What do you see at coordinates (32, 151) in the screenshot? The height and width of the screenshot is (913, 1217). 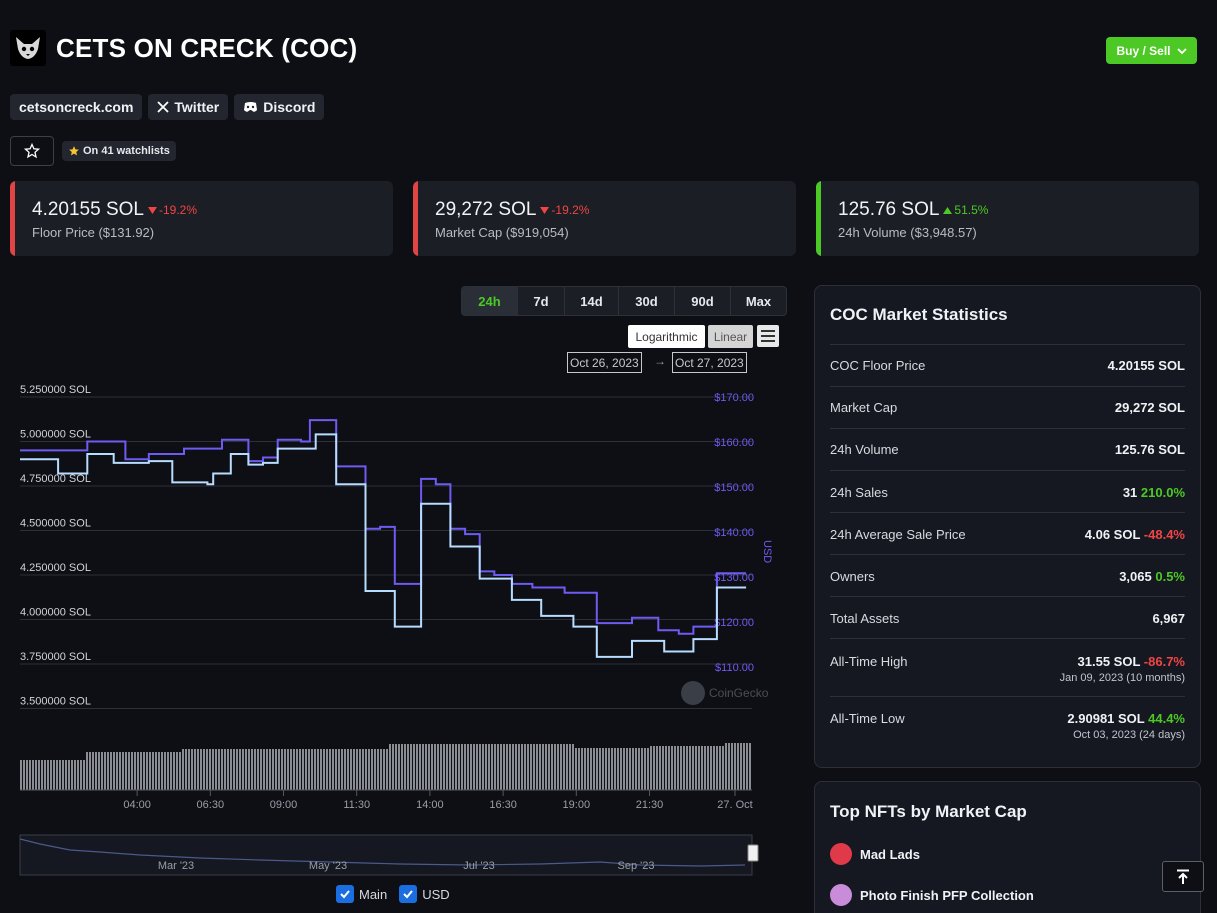 I see `add-watchlist-button` at bounding box center [32, 151].